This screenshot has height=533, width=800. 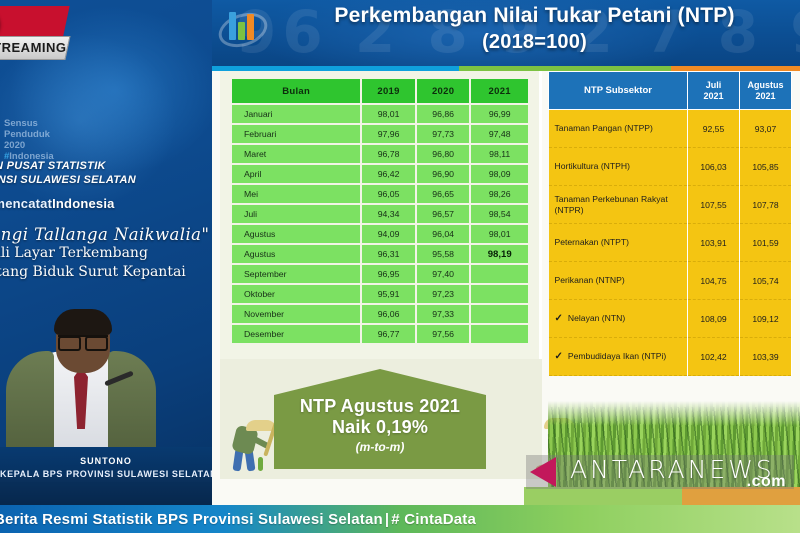 I want to click on month-label: Mei, so click(x=296, y=194).